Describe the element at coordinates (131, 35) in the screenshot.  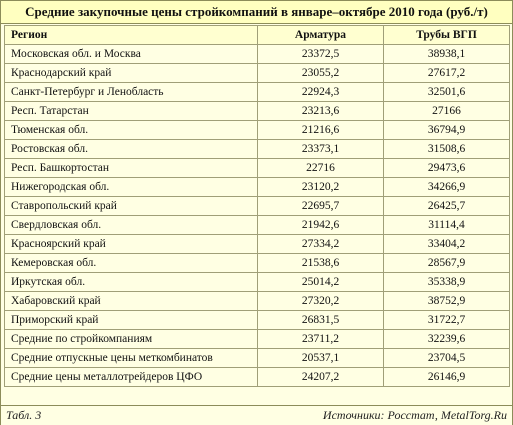
I see `header-region: Регион` at that location.